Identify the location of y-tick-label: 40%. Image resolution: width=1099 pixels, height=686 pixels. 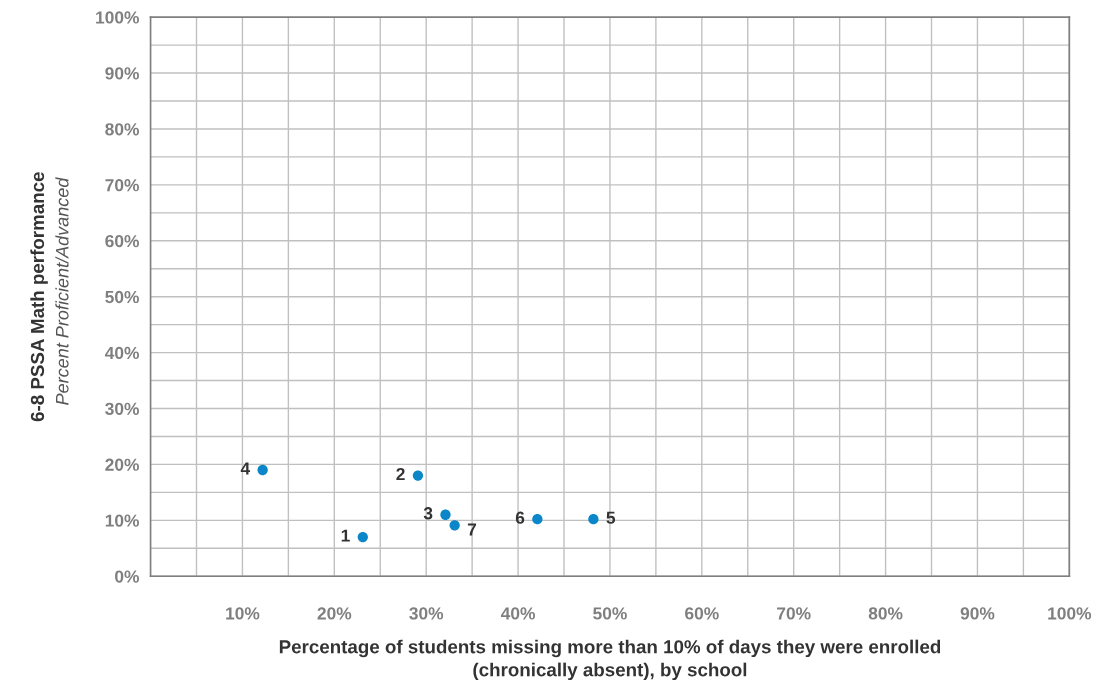
(121, 353).